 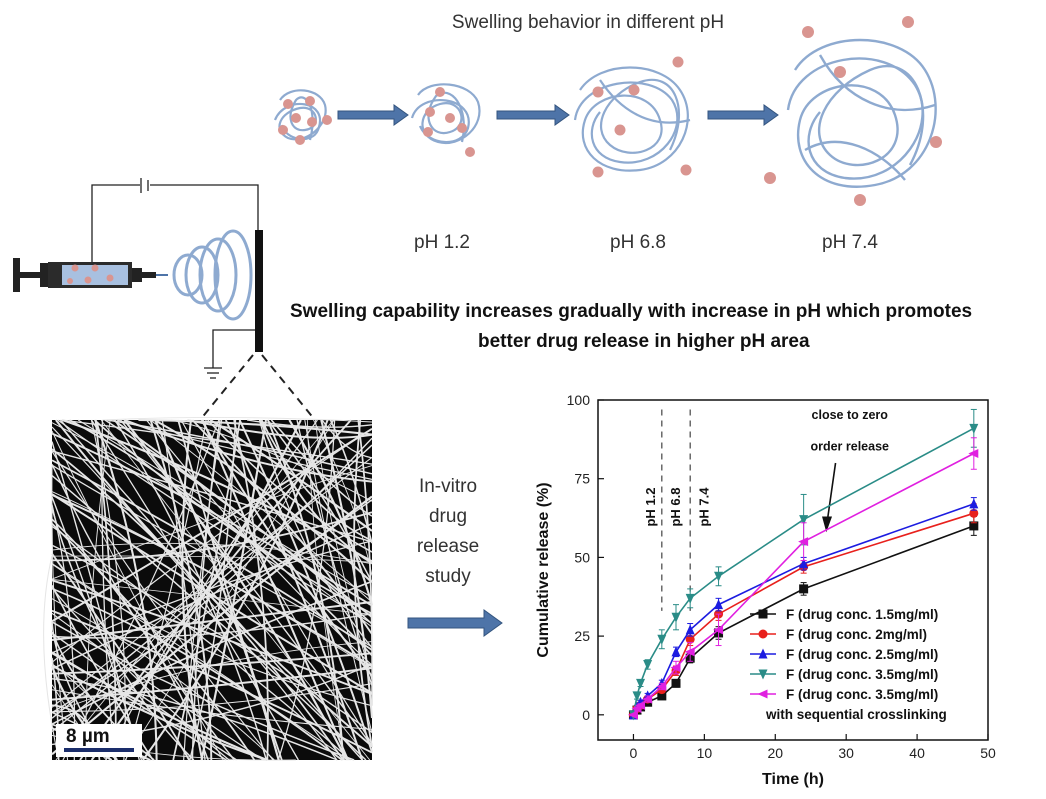 I want to click on annotation-line-1: close to zero, so click(x=850, y=415).